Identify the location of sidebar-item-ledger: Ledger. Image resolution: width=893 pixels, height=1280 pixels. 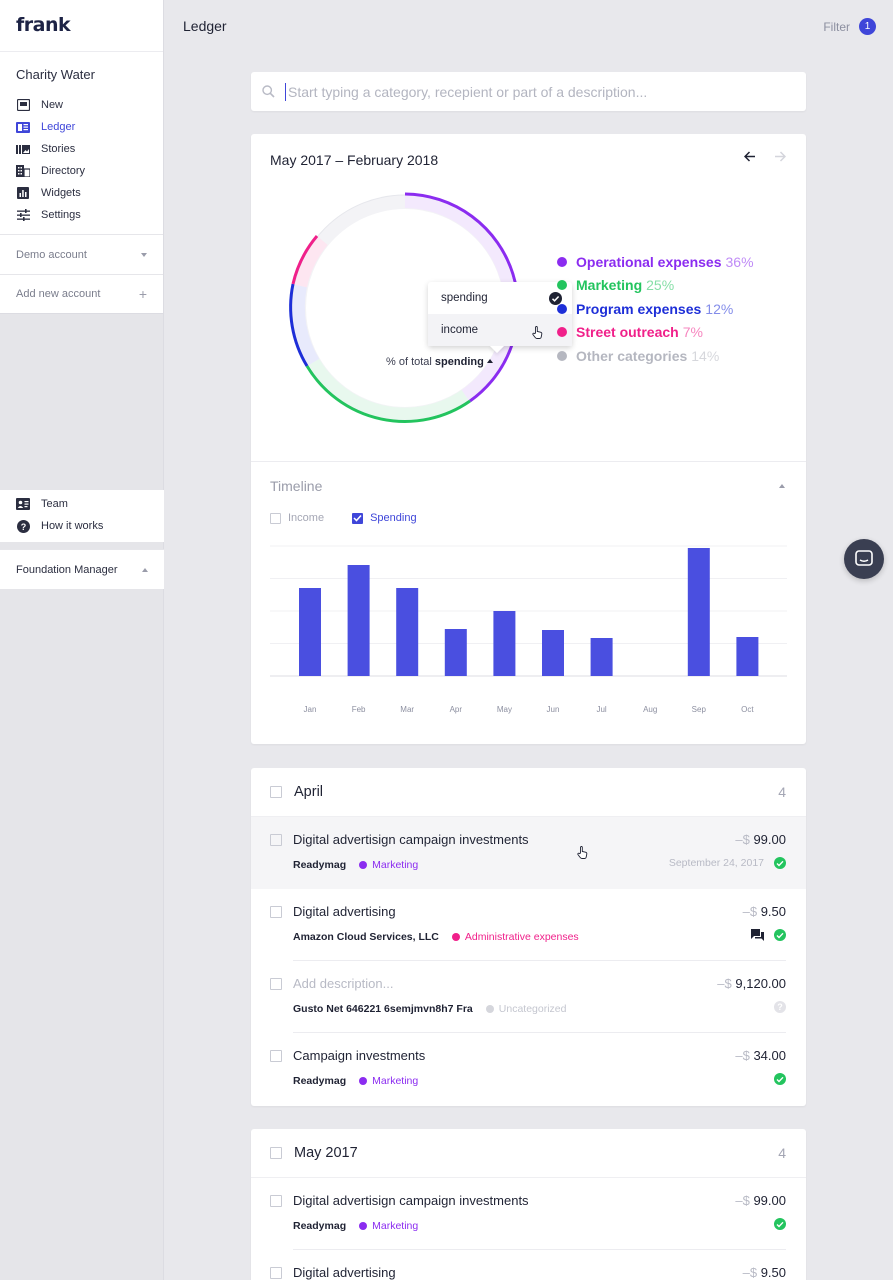
(81, 127).